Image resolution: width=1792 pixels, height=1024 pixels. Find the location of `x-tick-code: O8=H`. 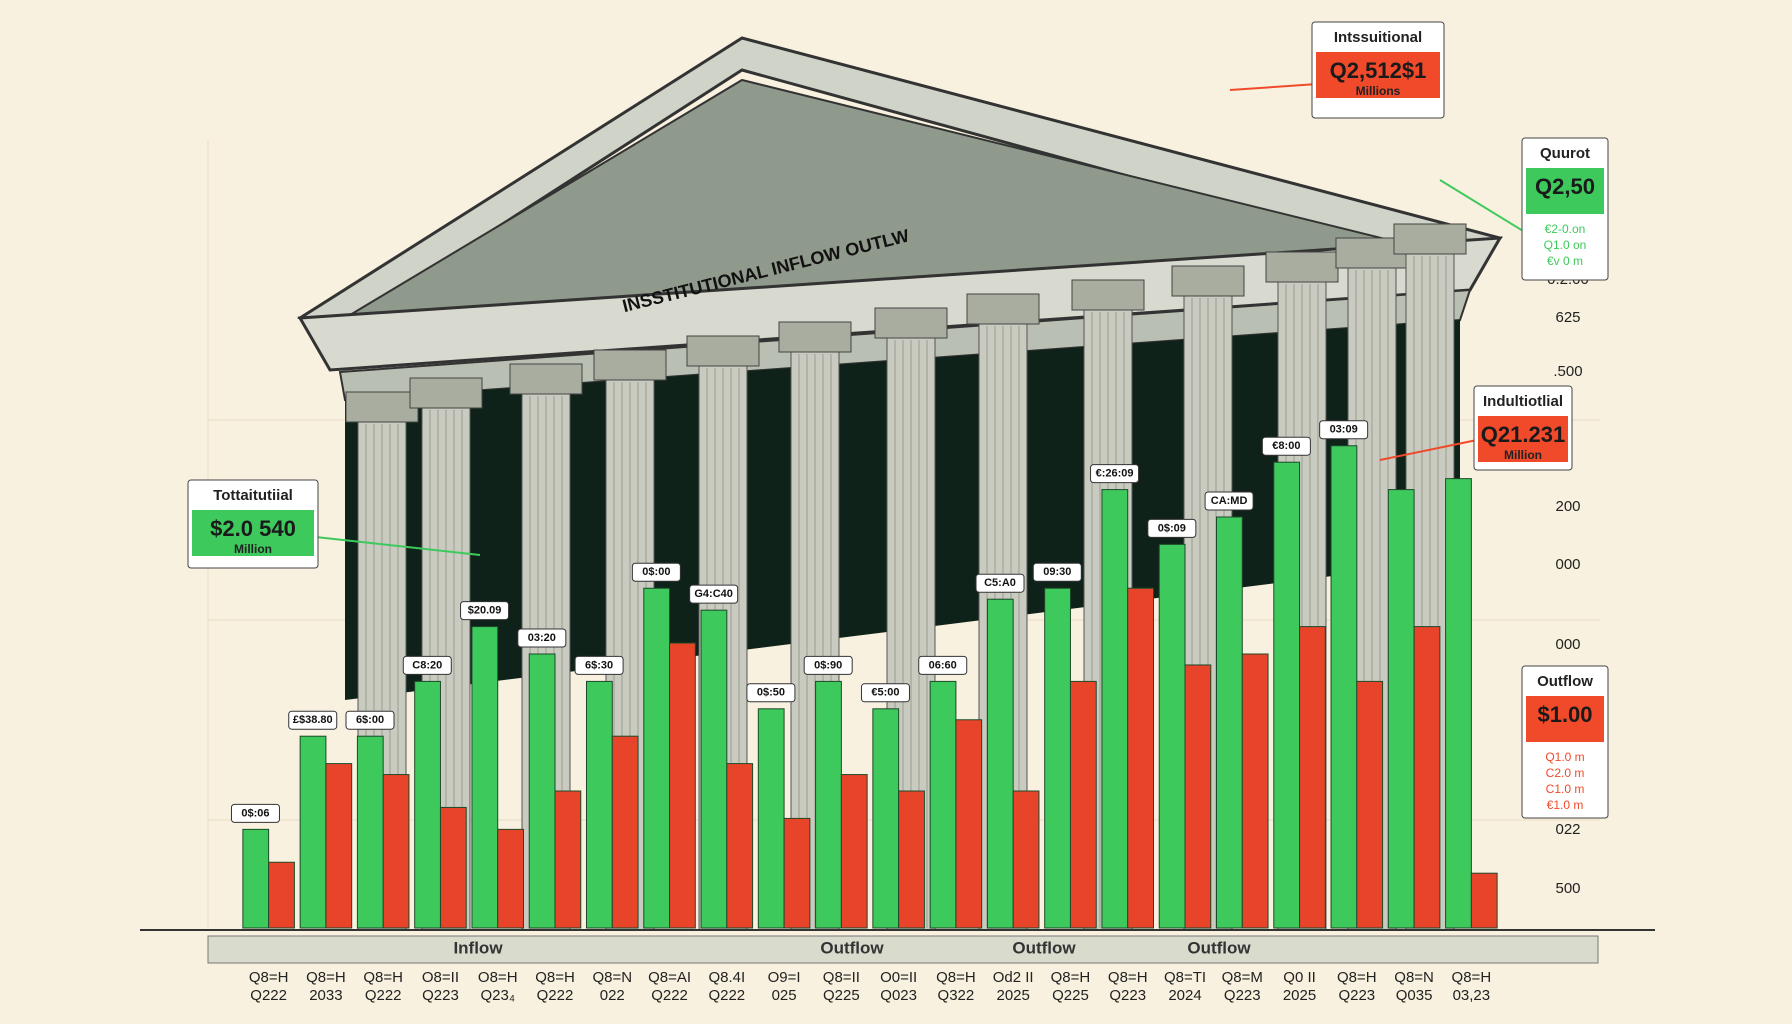

x-tick-code: O8=H is located at coordinates (498, 977).